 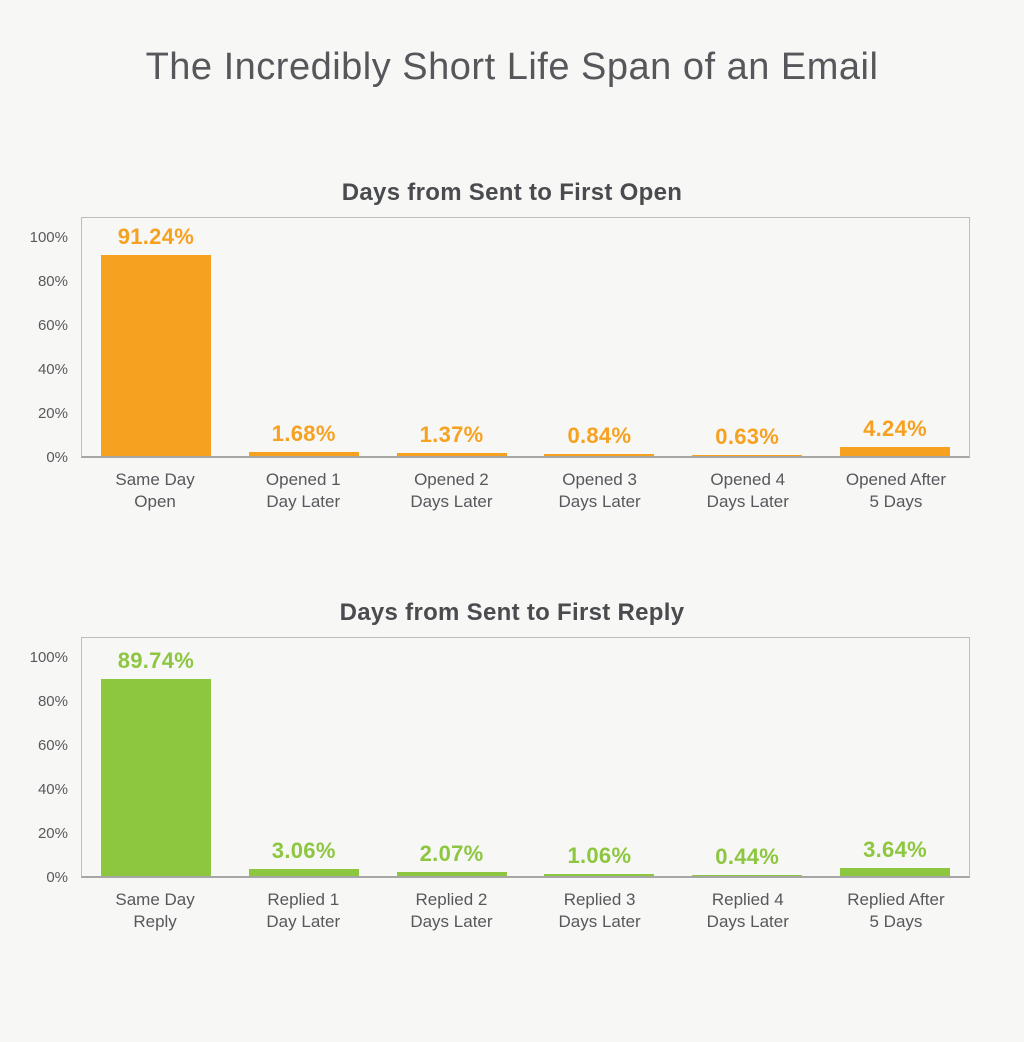 I want to click on bar-column: 0.44%, so click(x=747, y=860).